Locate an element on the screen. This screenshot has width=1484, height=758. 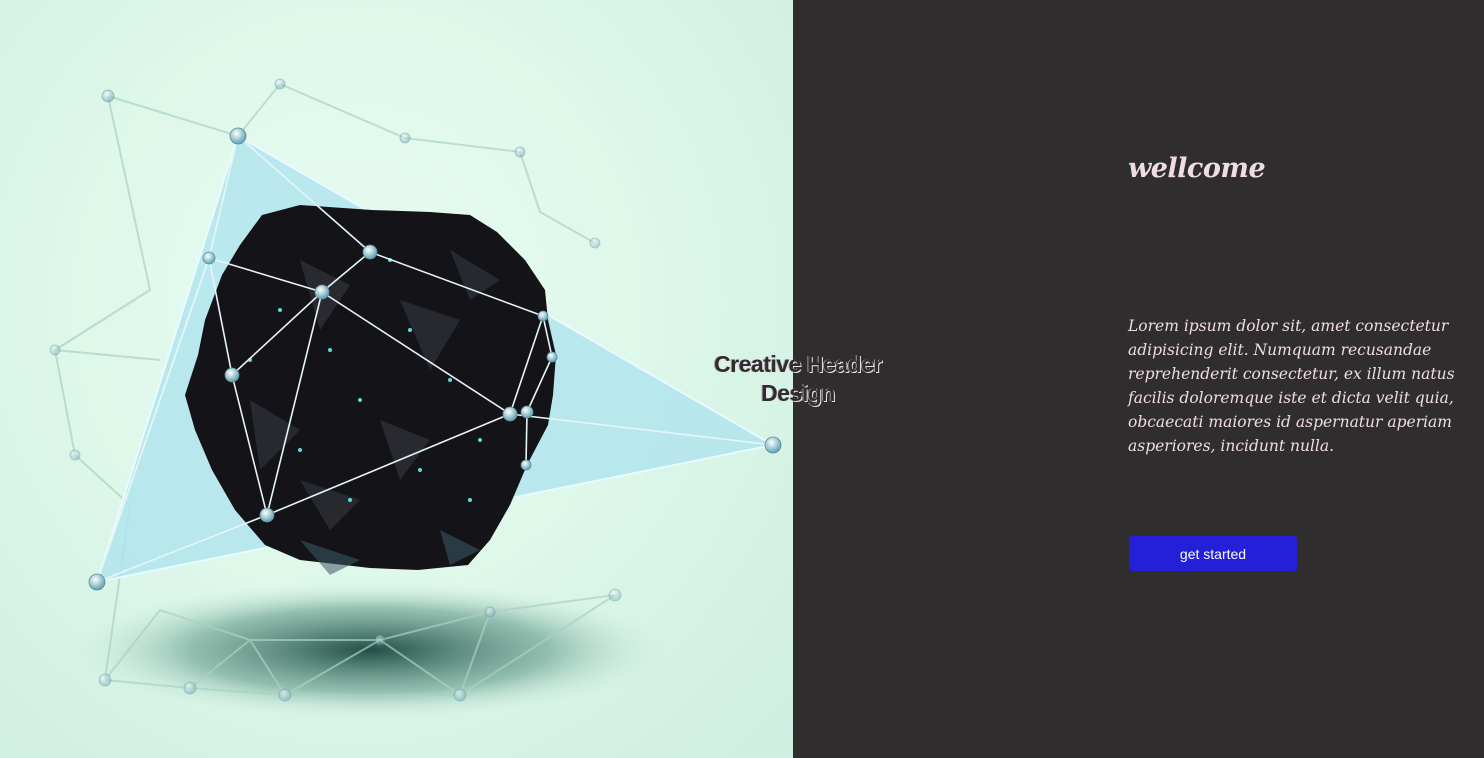
get-started-button: get started is located at coordinates (1213, 553).